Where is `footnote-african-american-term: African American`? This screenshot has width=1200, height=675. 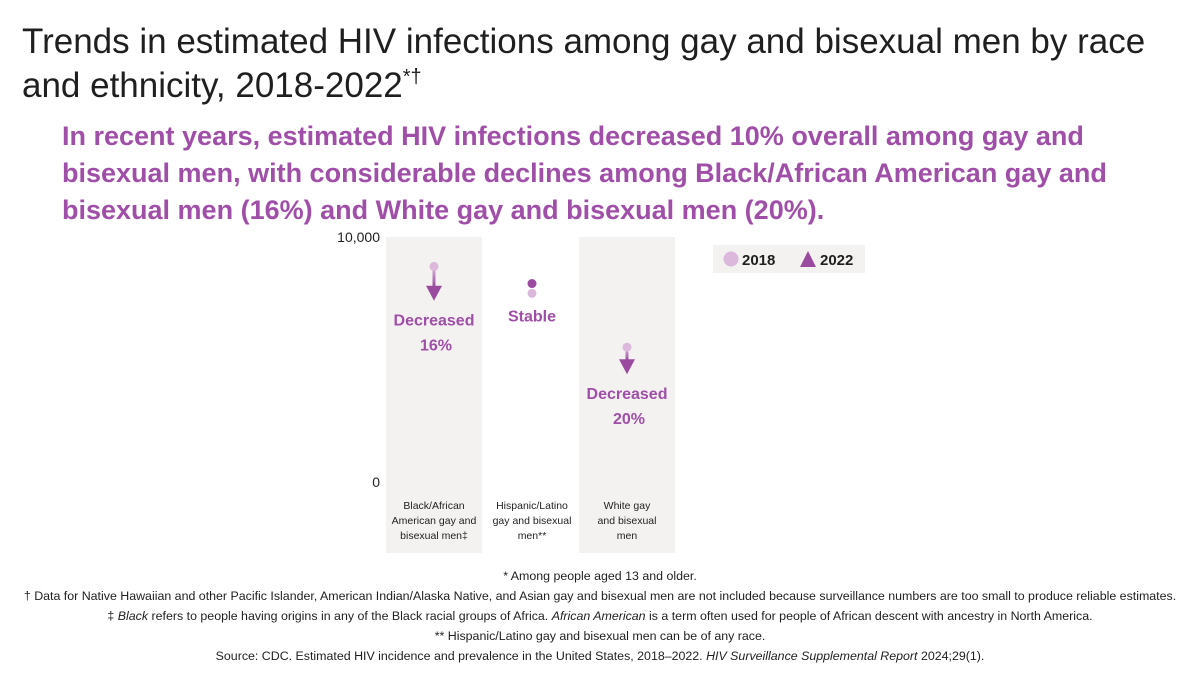
footnote-african-american-term: African American is located at coordinates (598, 616).